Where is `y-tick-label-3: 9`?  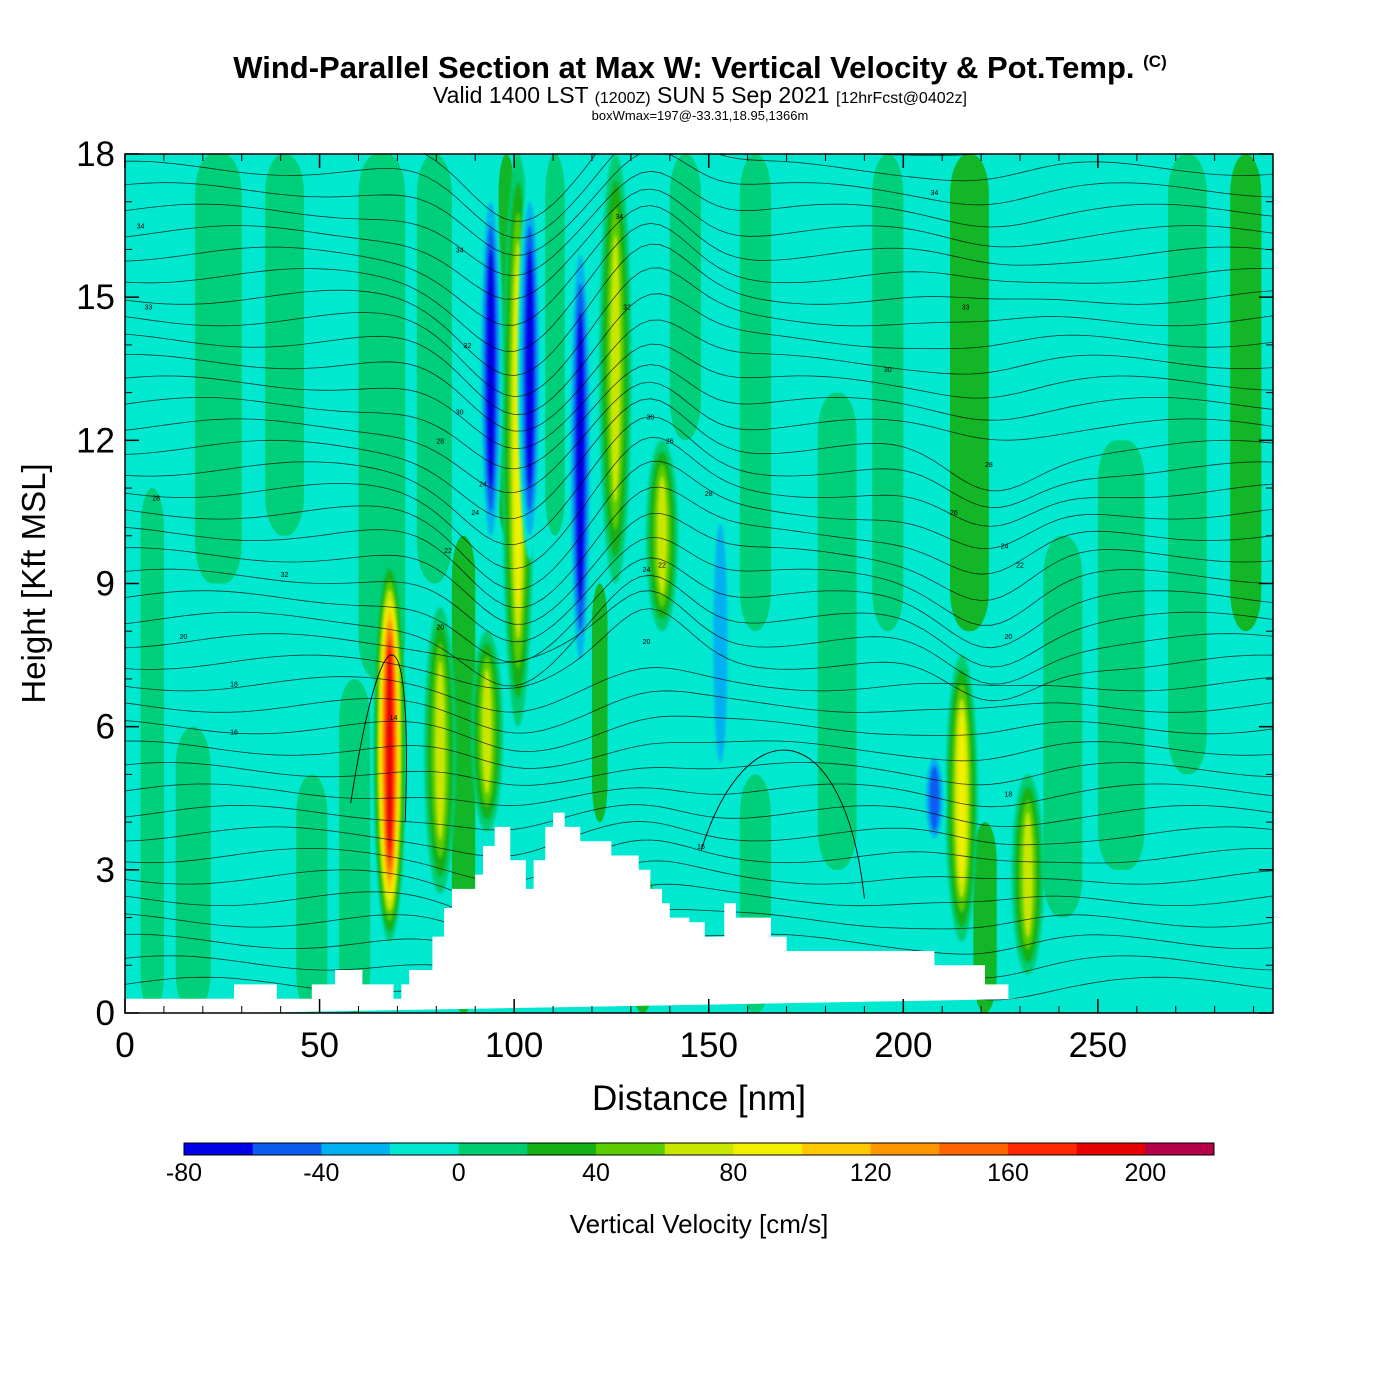 y-tick-label-3: 9 is located at coordinates (105, 584).